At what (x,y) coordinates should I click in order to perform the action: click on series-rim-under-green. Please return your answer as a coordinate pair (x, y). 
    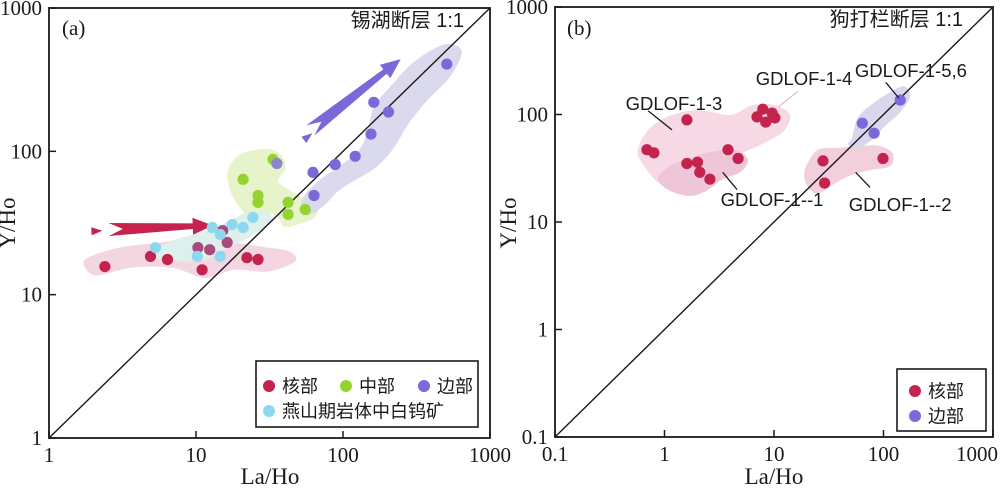
    Looking at the image, I should click on (277, 163).